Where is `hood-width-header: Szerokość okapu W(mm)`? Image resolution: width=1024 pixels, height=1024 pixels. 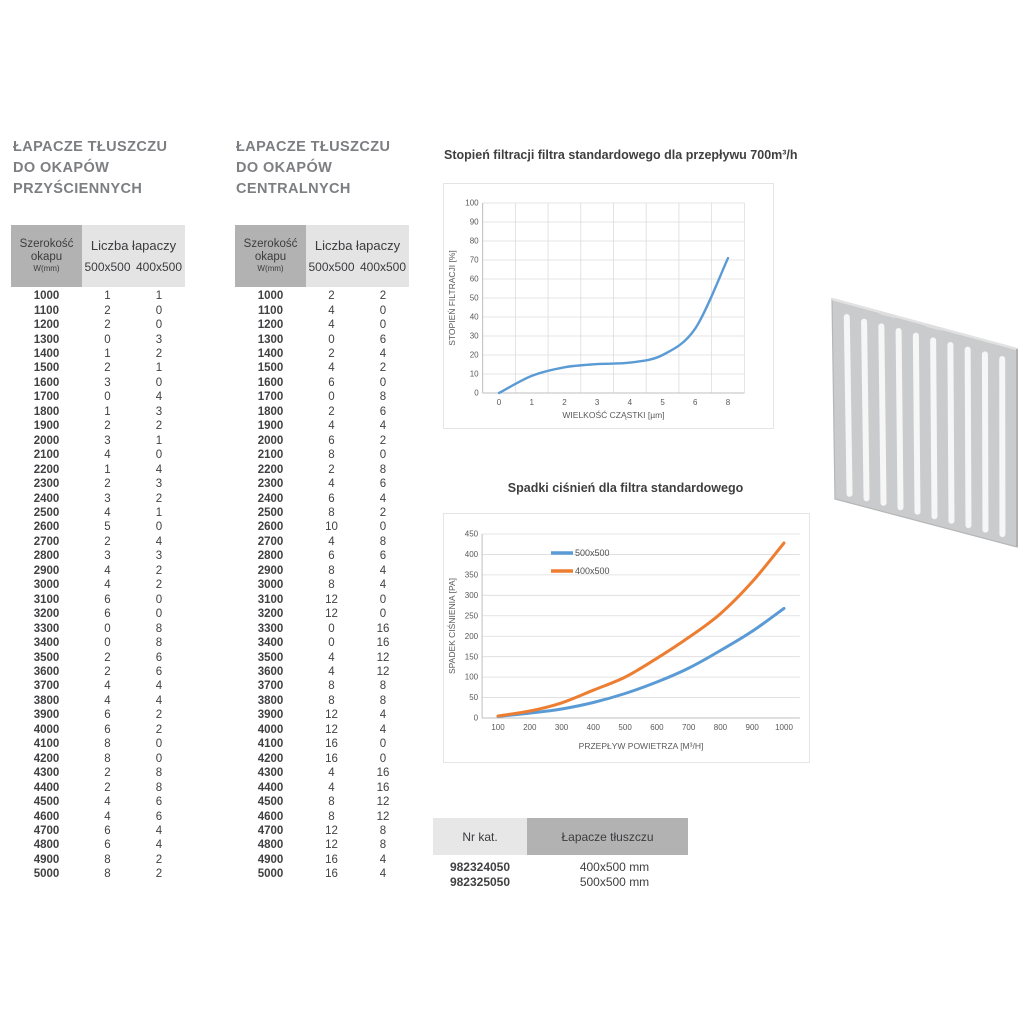
hood-width-header: Szerokość okapu W(mm) is located at coordinates (270, 256).